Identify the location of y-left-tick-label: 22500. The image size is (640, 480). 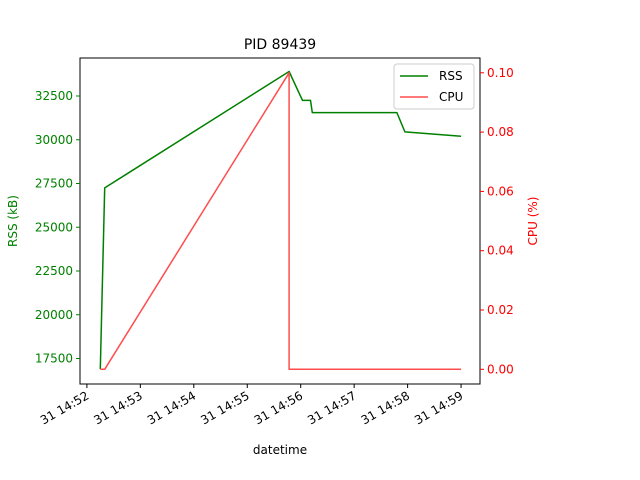
(54, 271).